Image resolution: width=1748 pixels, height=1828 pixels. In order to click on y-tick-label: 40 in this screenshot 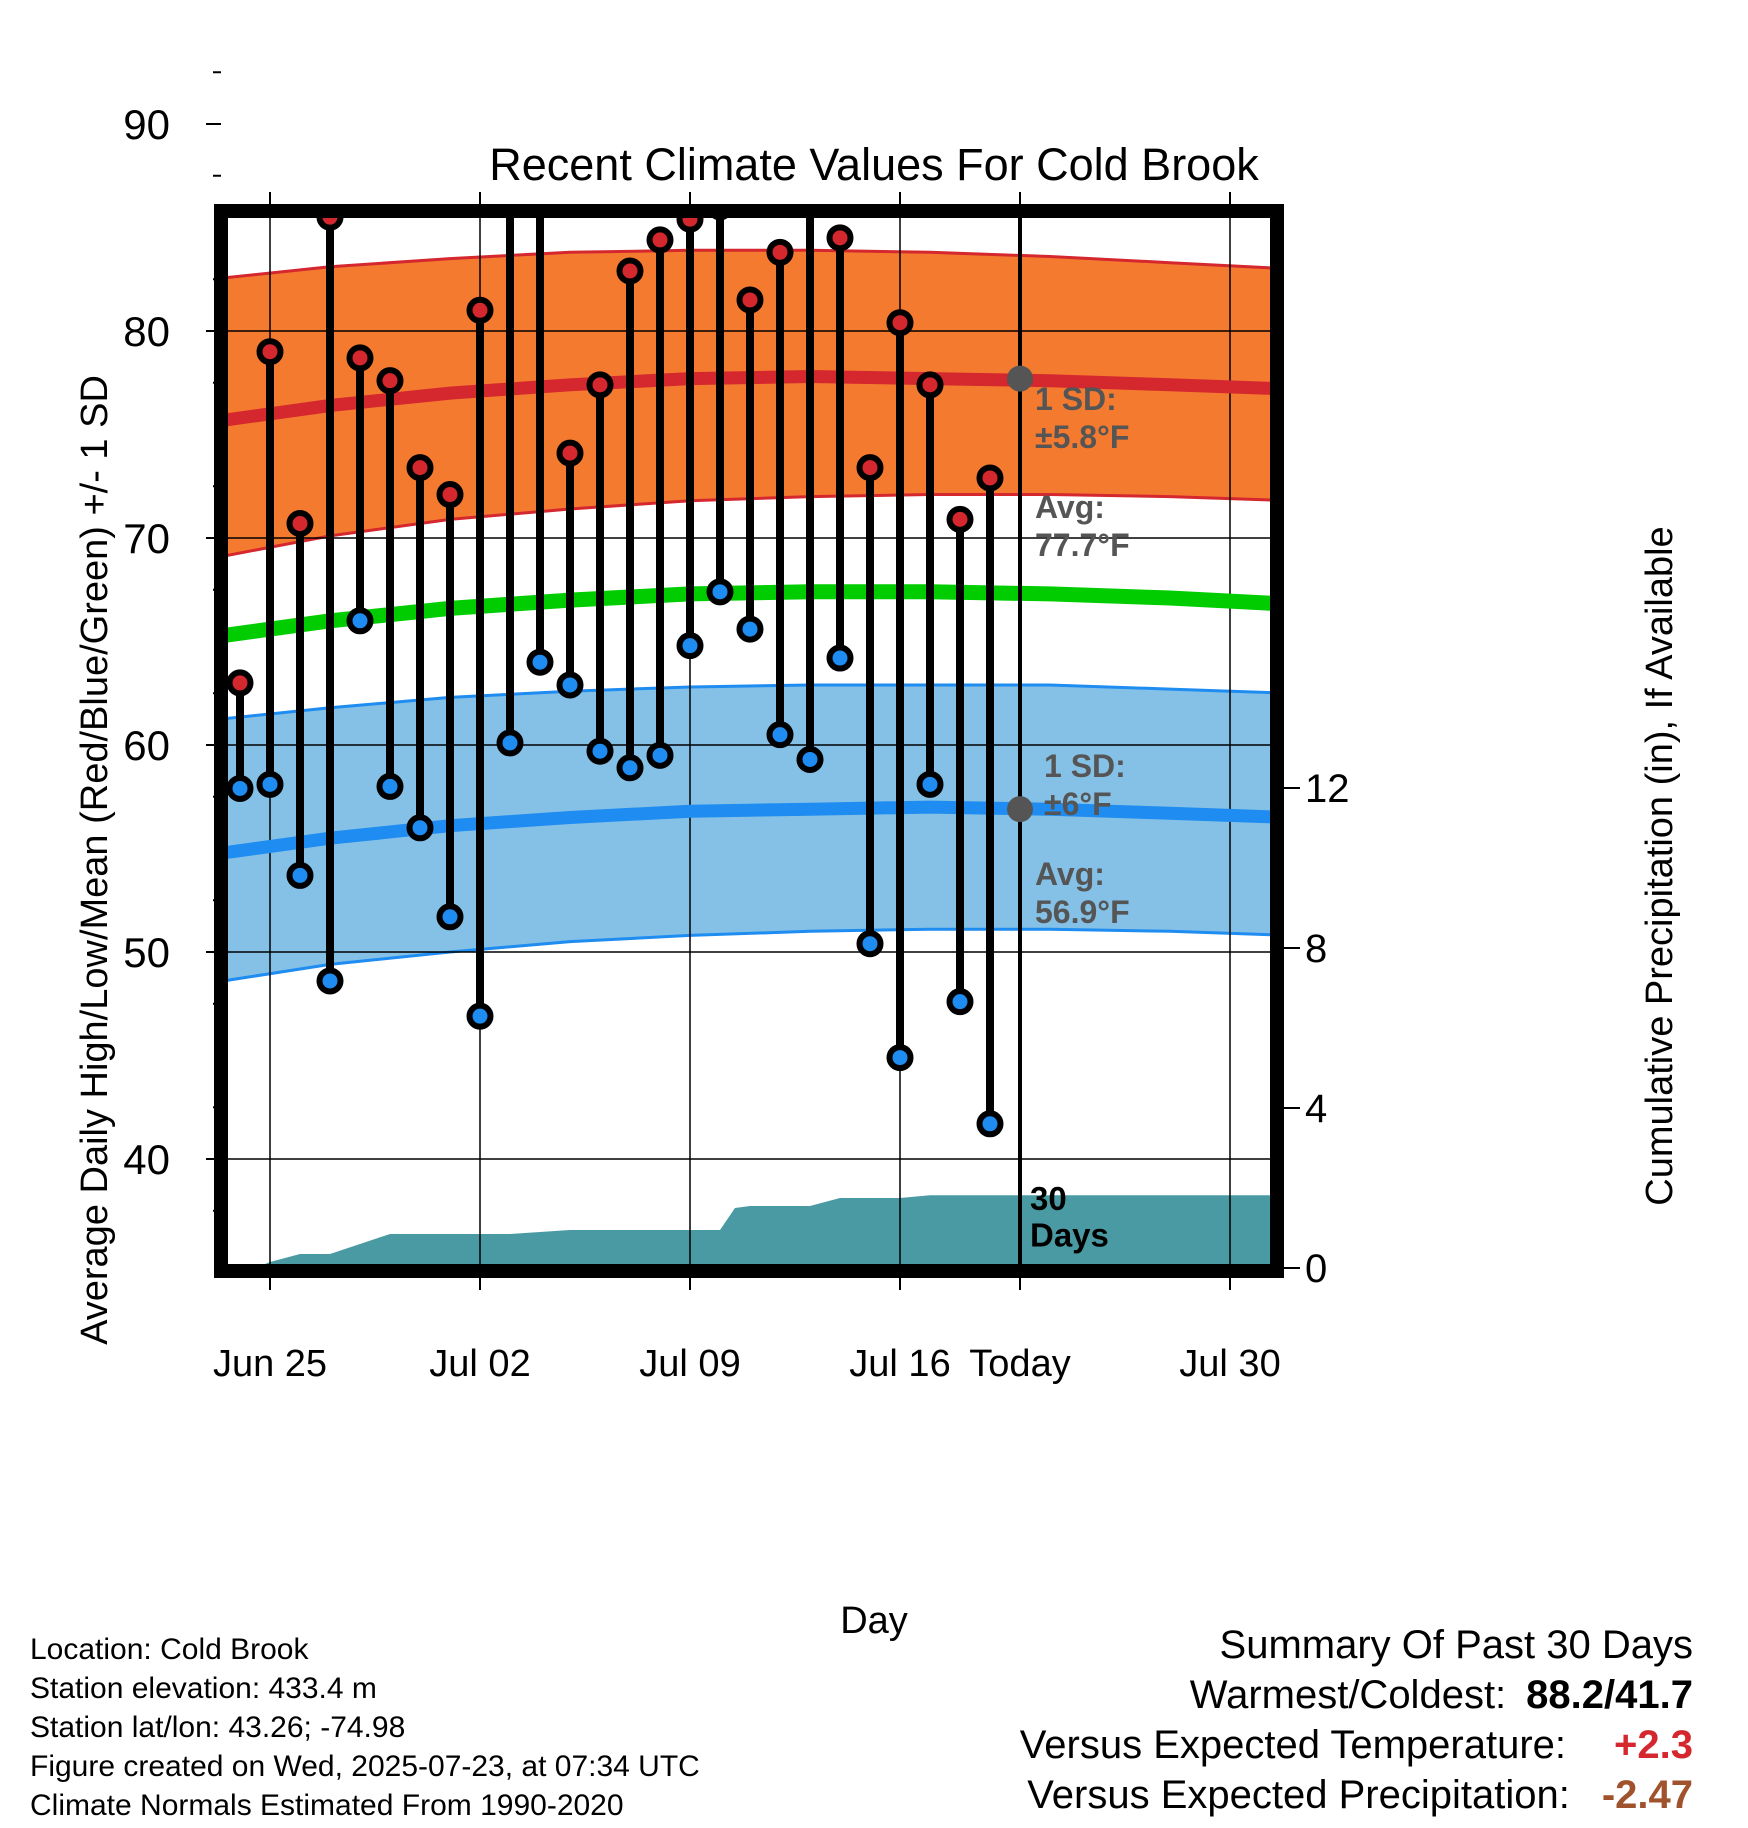, I will do `click(146, 1159)`.